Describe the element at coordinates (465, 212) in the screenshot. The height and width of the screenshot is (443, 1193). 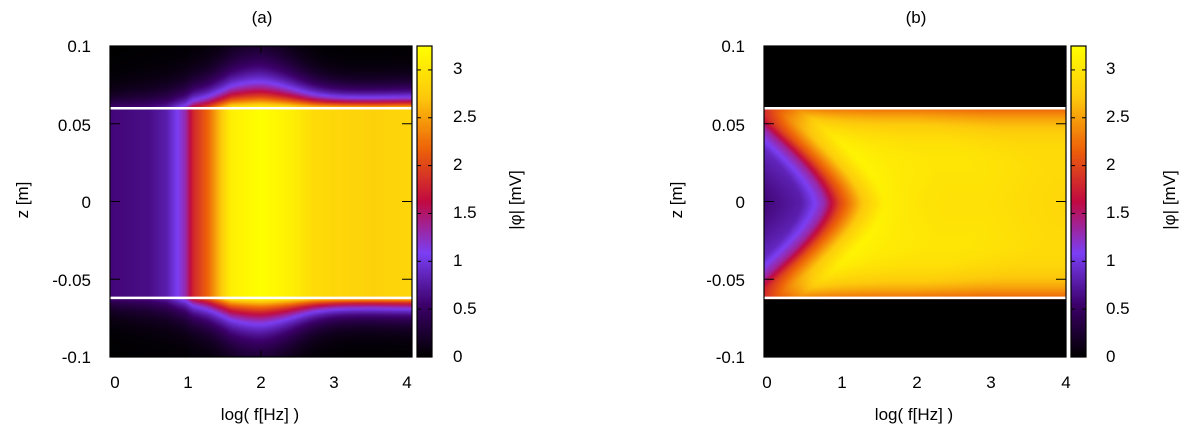
I see `panel-a-colorbar-tick-label-3: 1.5` at that location.